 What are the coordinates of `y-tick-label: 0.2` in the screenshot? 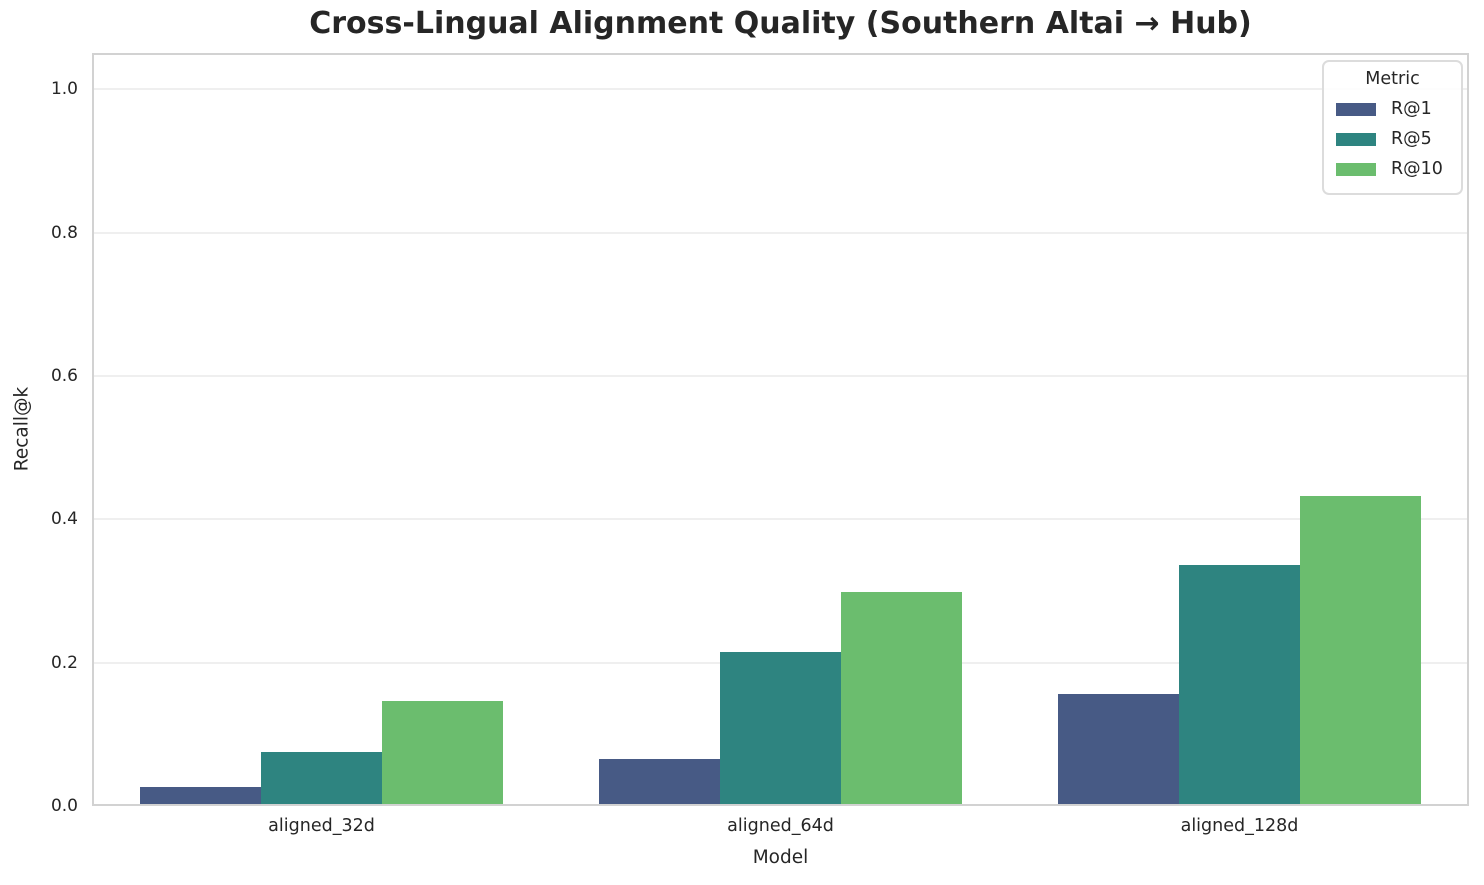 It's located at (64, 662).